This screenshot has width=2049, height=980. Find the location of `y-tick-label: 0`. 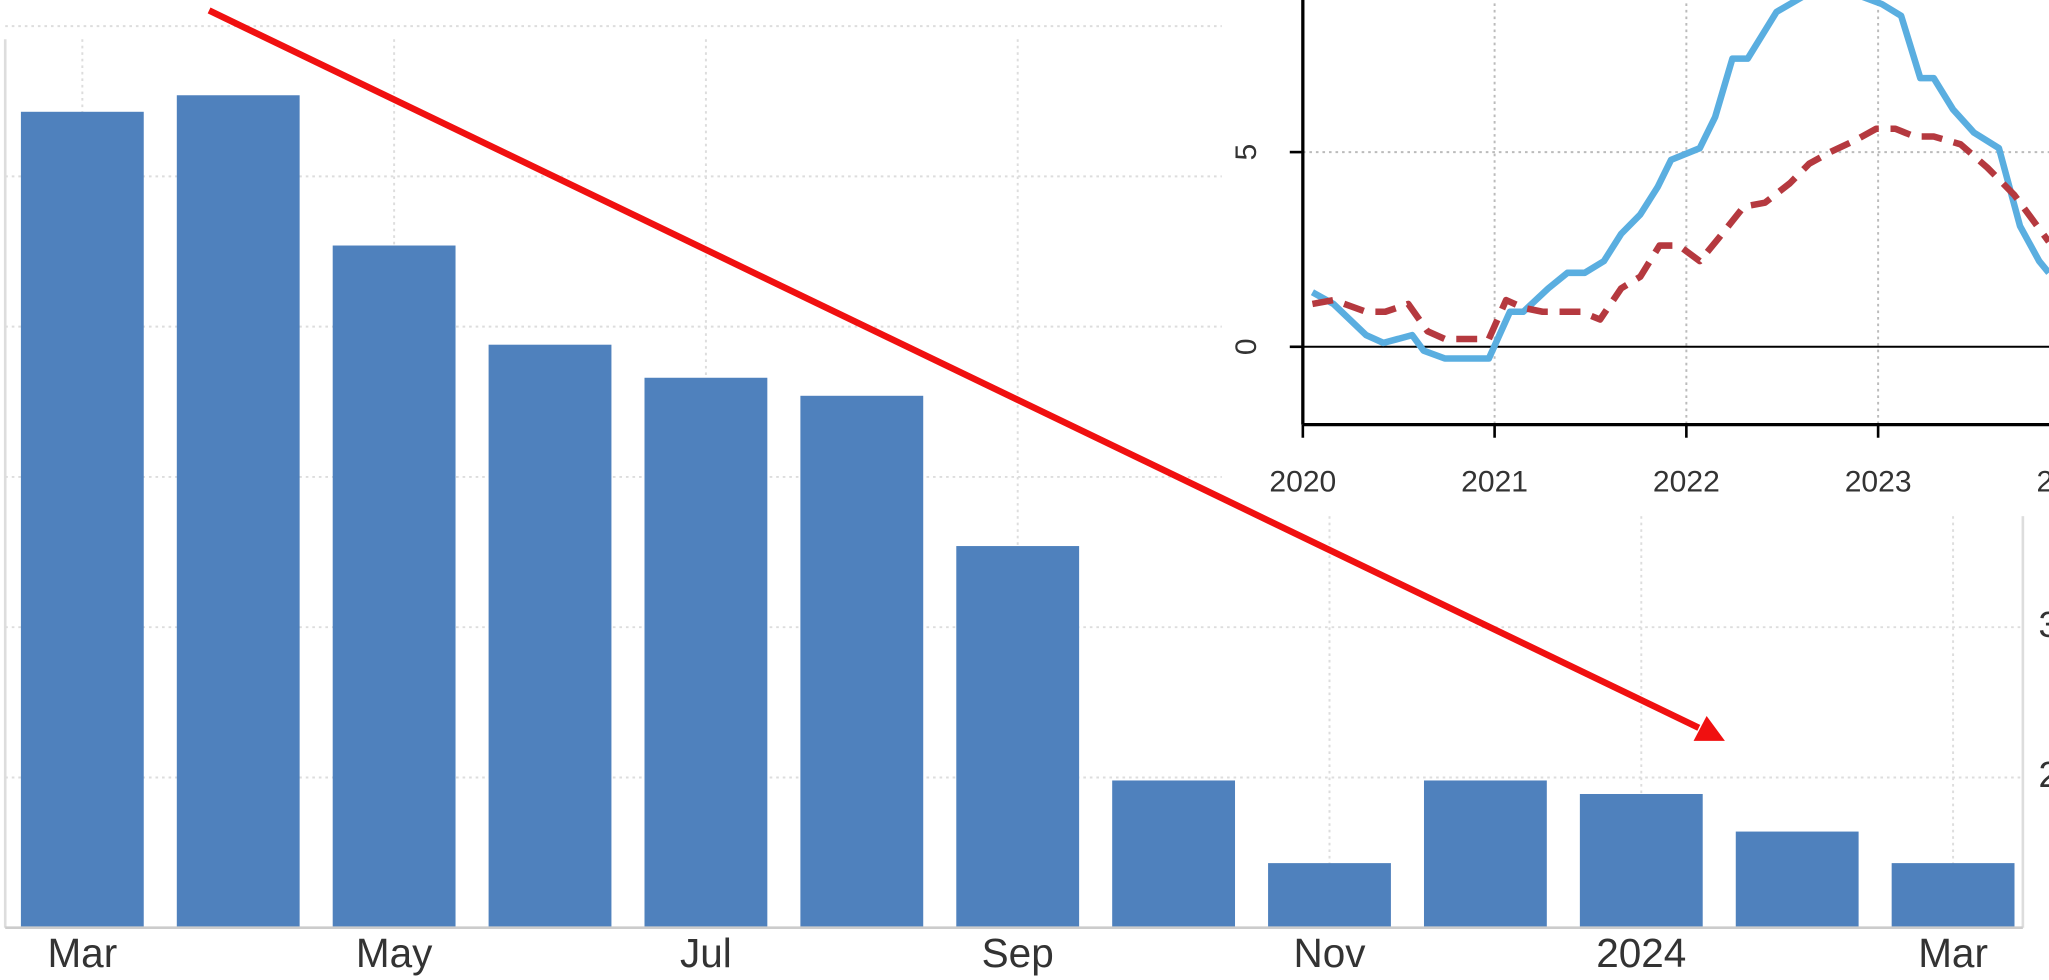

y-tick-label: 0 is located at coordinates (1246, 346).